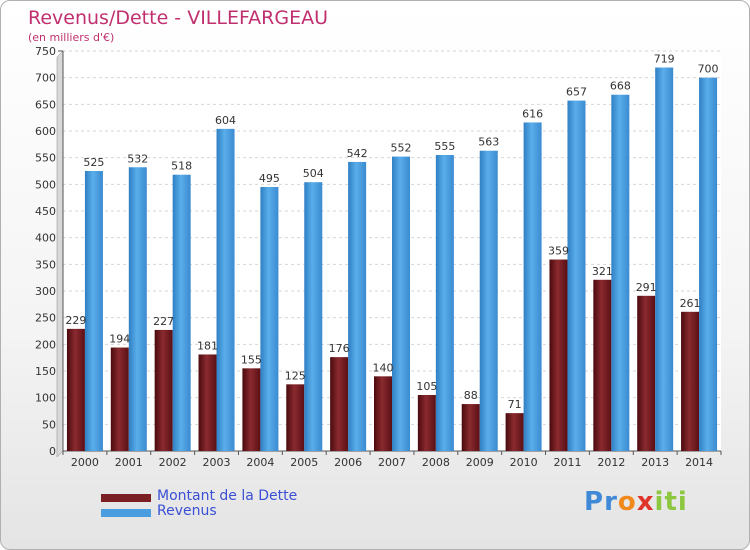 The image size is (750, 550). Describe the element at coordinates (129, 462) in the screenshot. I see `x-tick-label: 2001` at that location.